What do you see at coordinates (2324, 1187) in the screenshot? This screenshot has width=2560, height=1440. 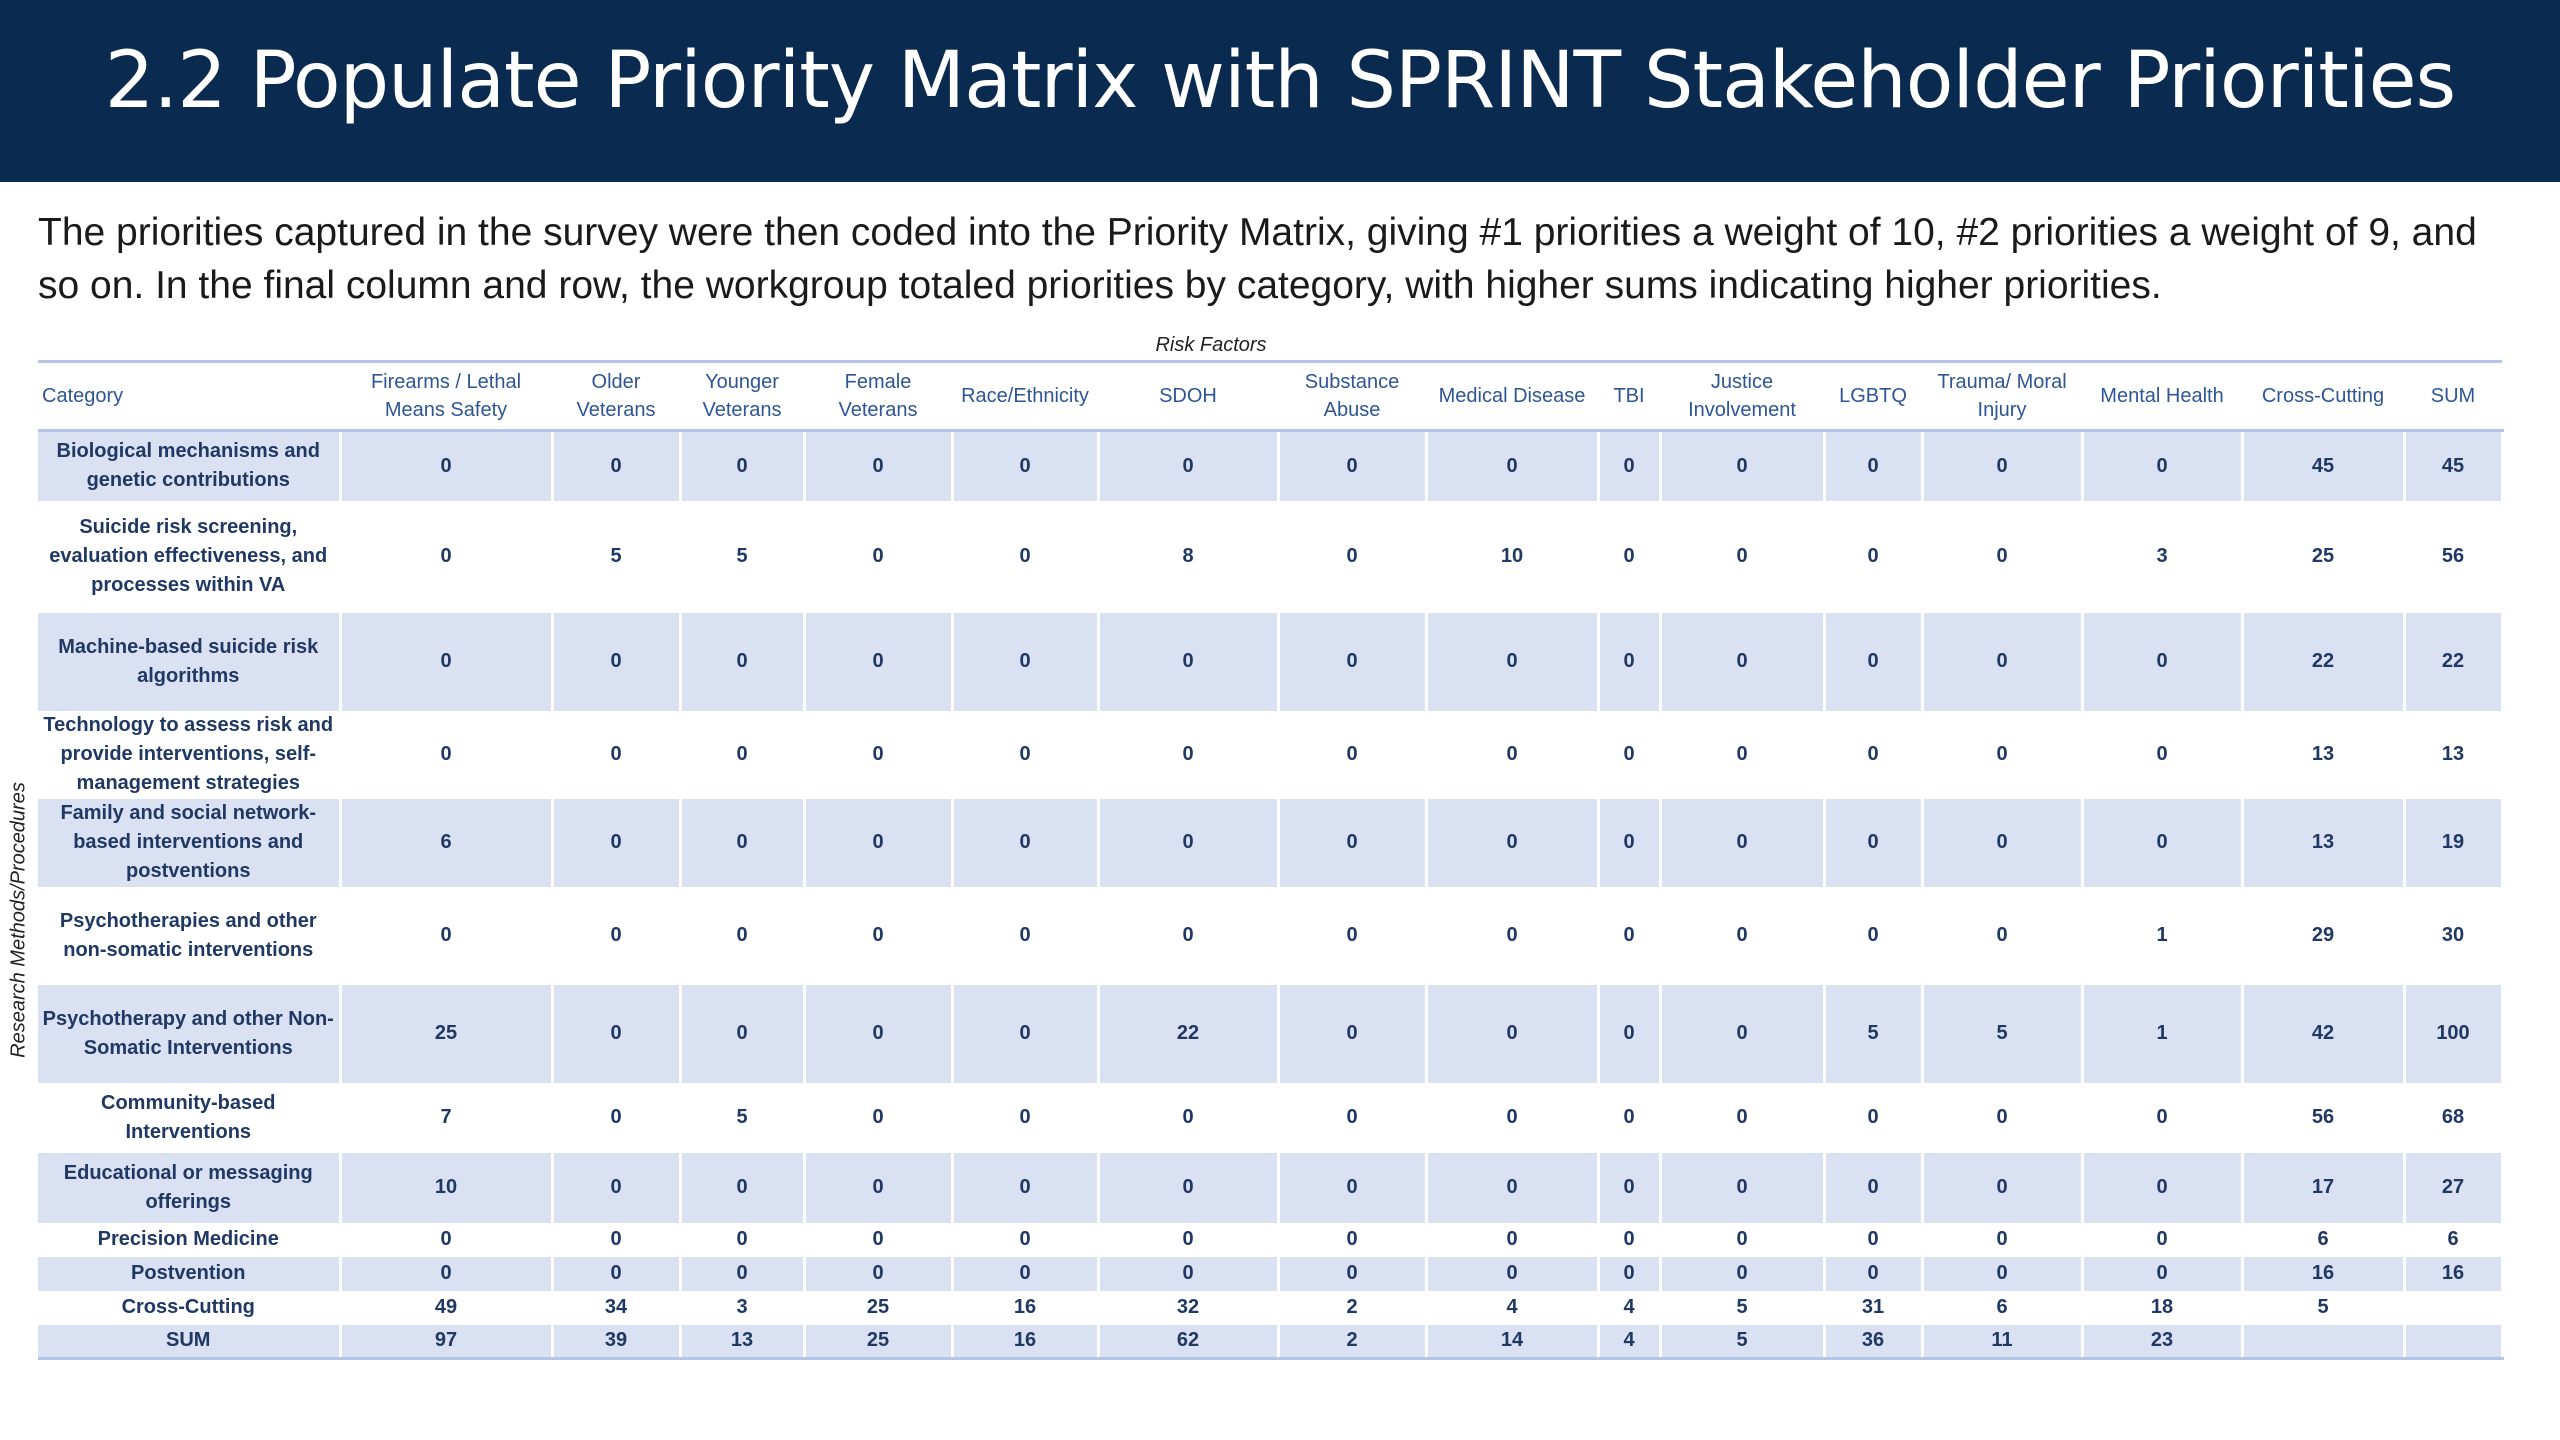 I see `table-cell: 17` at bounding box center [2324, 1187].